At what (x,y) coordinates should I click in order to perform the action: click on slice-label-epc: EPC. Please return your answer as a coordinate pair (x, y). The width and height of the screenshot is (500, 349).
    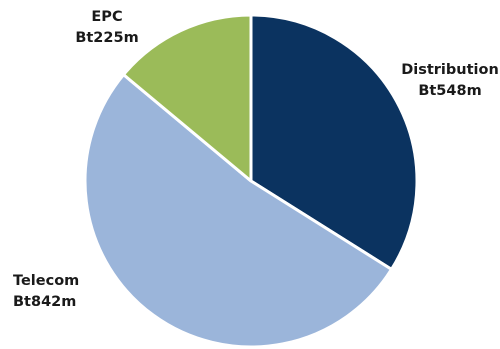
    Looking at the image, I should click on (106, 17).